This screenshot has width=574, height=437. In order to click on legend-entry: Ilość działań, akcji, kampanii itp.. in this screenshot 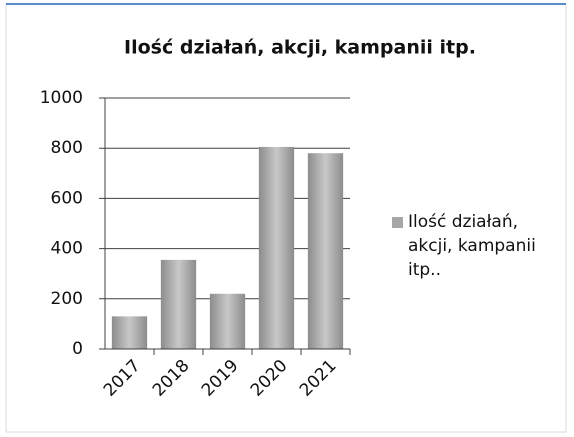, I will do `click(482, 246)`.